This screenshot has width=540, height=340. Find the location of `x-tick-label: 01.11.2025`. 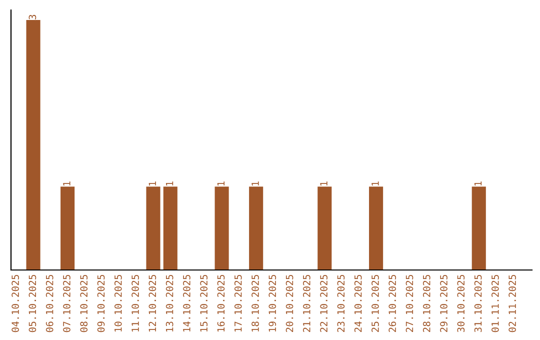

x-tick-label: 01.11.2025 is located at coordinates (495, 303).